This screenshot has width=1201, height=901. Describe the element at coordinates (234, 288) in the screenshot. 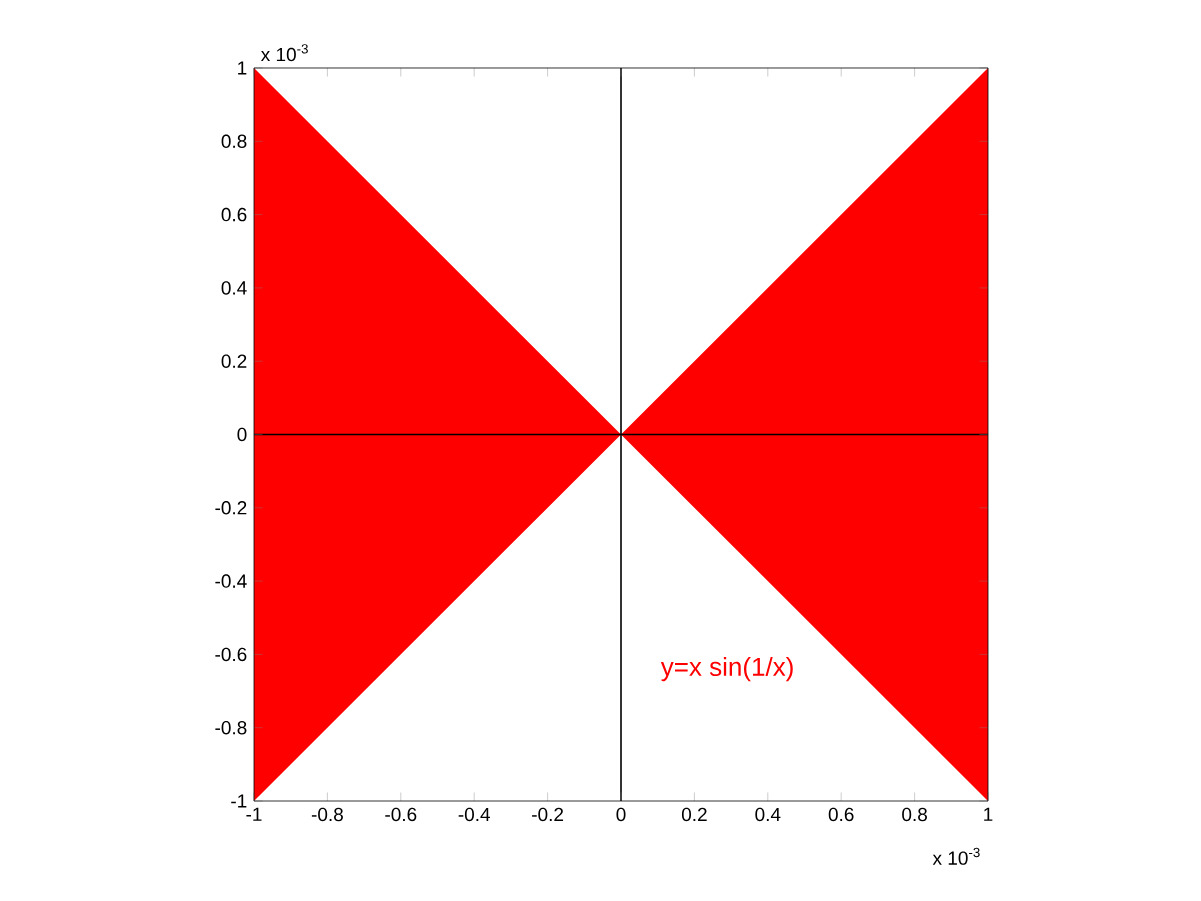

I see `y-tick-label: 0.4` at that location.